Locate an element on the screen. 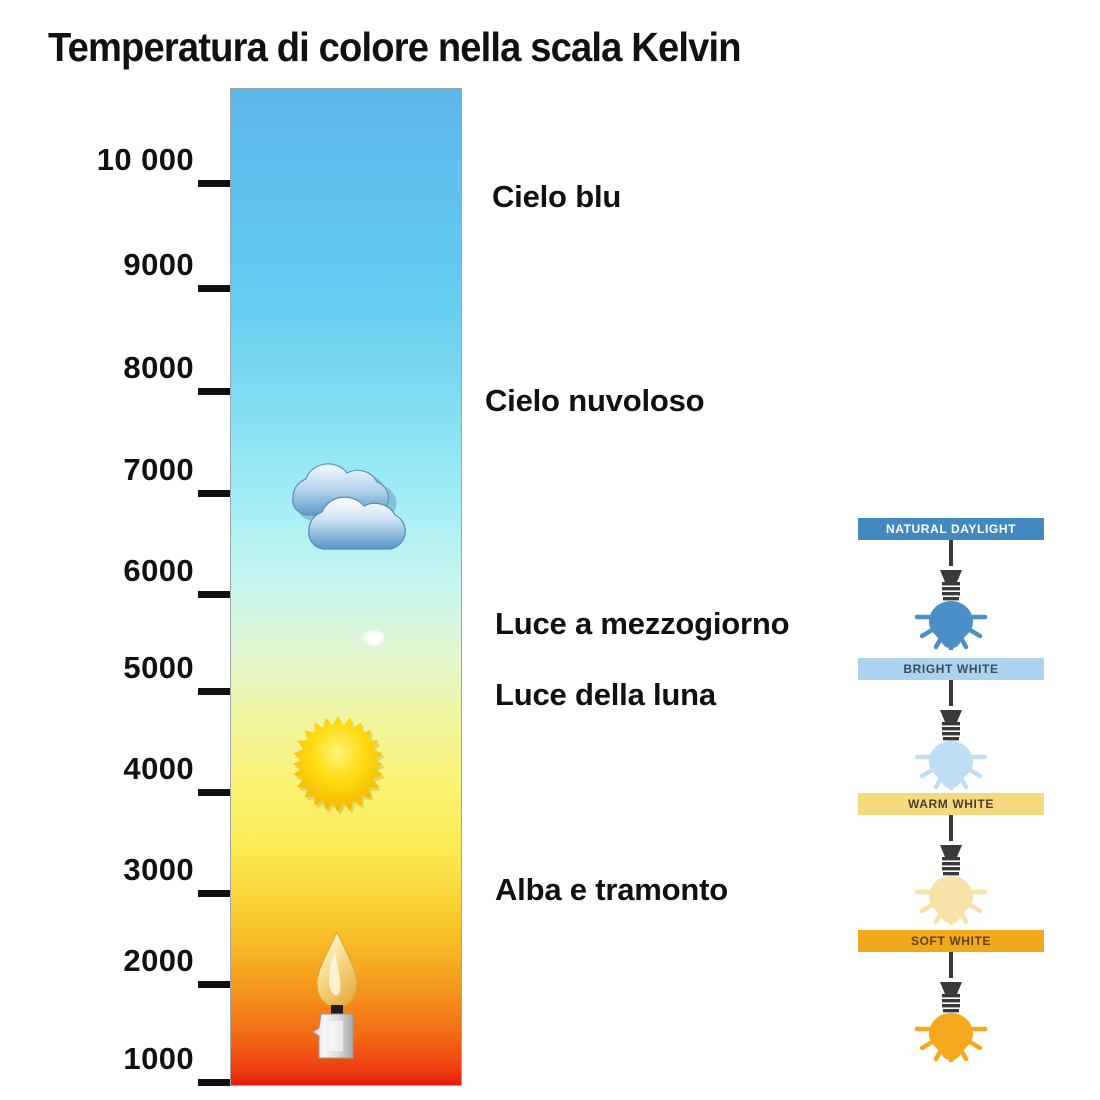 This screenshot has height=1100, width=1100. axis-tick-label: 5000 is located at coordinates (158, 667).